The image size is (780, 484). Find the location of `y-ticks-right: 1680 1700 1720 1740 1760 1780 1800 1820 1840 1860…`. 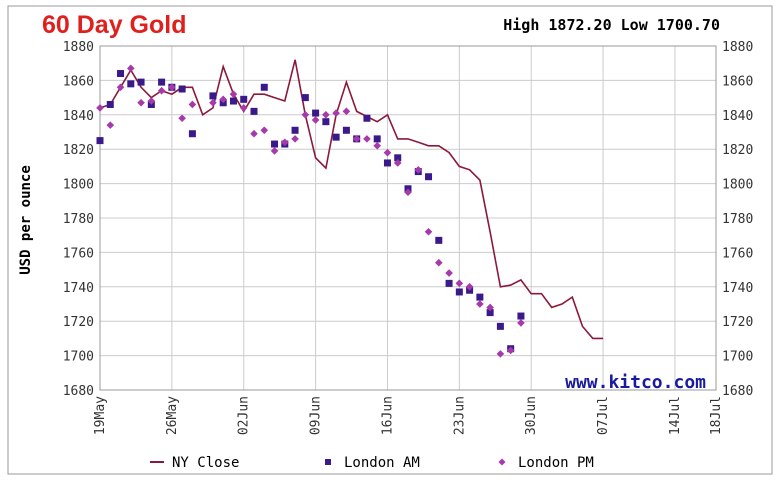

y-ticks-right: 1680 1700 1720 1740 1760 1780 1800 1820 1840 1860… is located at coordinates (737, 219).